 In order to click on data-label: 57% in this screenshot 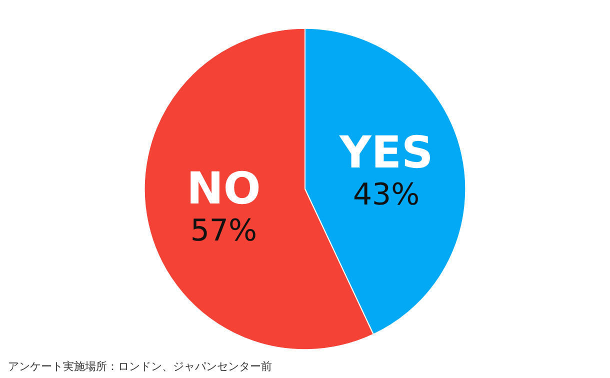, I will do `click(224, 231)`.